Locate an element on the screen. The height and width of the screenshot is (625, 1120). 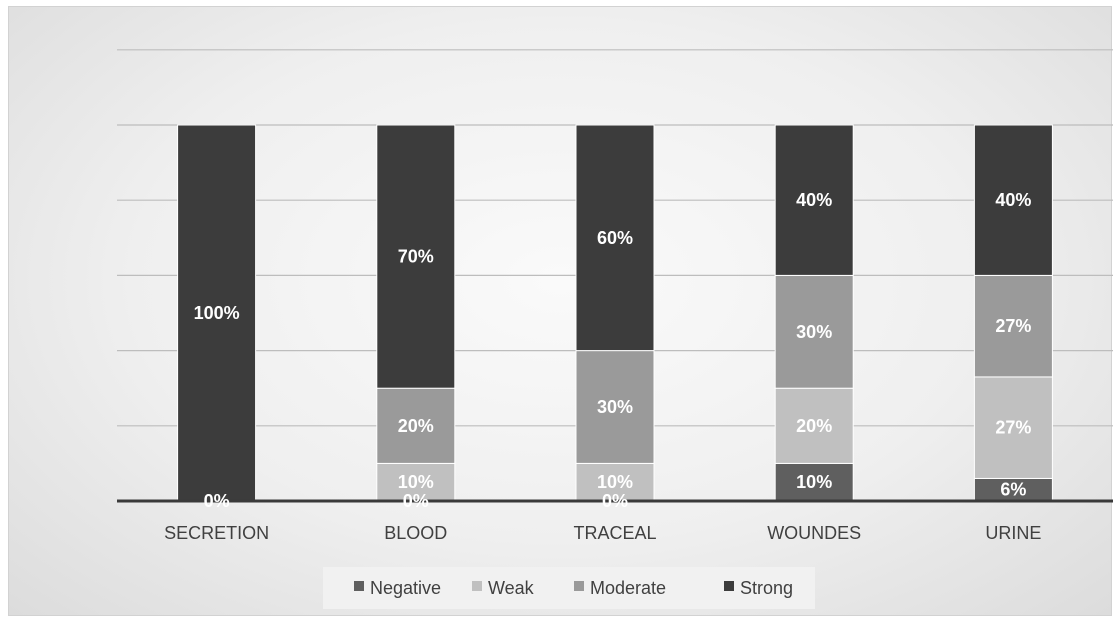
legend-swatch-weak is located at coordinates (477, 586).